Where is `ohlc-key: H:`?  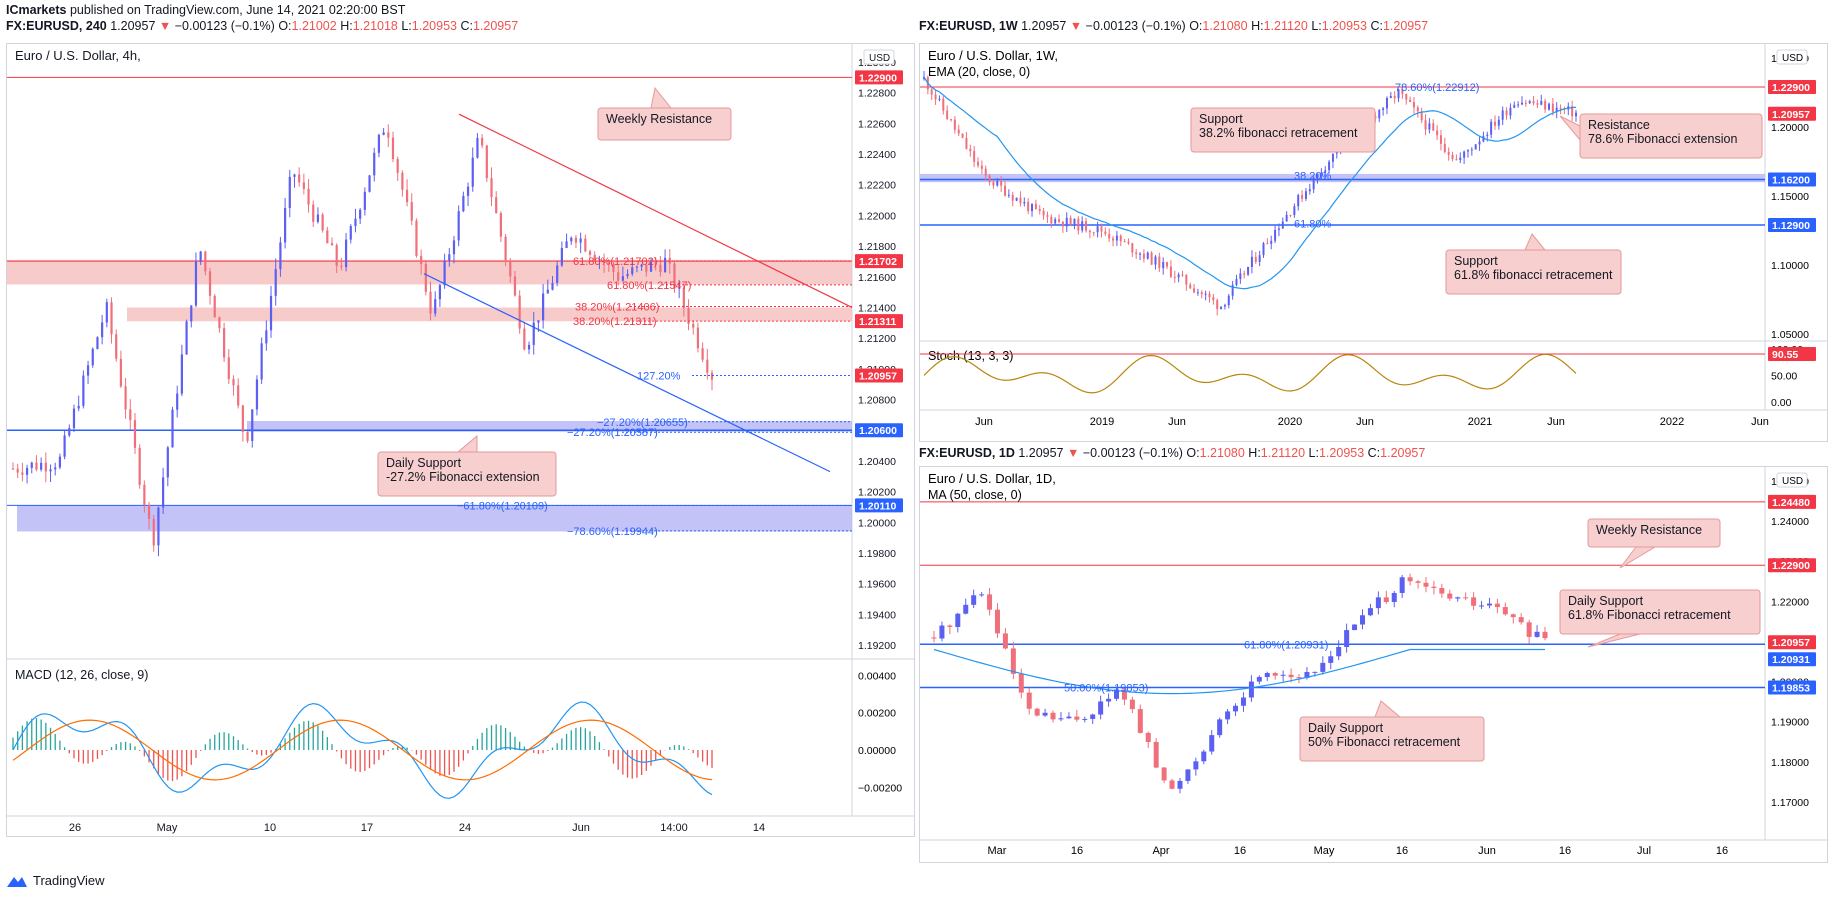
ohlc-key: H: is located at coordinates (1254, 453).